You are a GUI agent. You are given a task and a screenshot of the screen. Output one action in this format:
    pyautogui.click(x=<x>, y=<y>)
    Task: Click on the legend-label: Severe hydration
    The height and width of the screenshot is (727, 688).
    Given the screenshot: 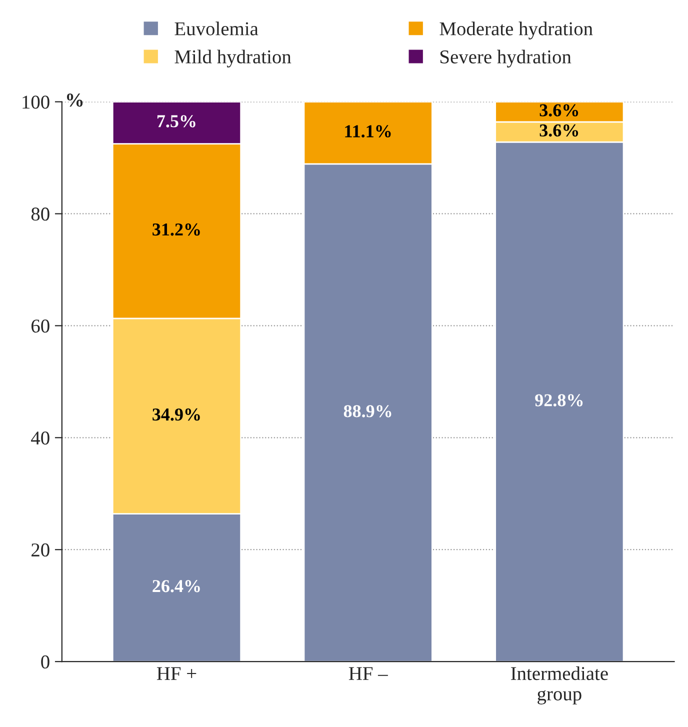 What is the action you would take?
    pyautogui.click(x=506, y=59)
    